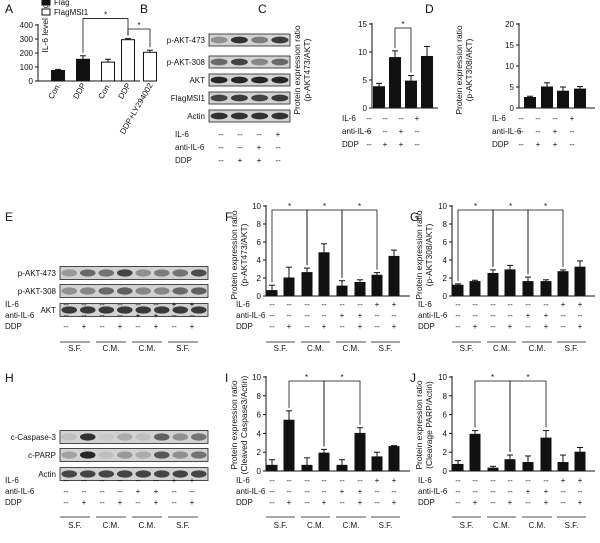 The height and width of the screenshot is (543, 600). What do you see at coordinates (243, 480) in the screenshot?
I see `treatment-row-label: IL-6` at bounding box center [243, 480].